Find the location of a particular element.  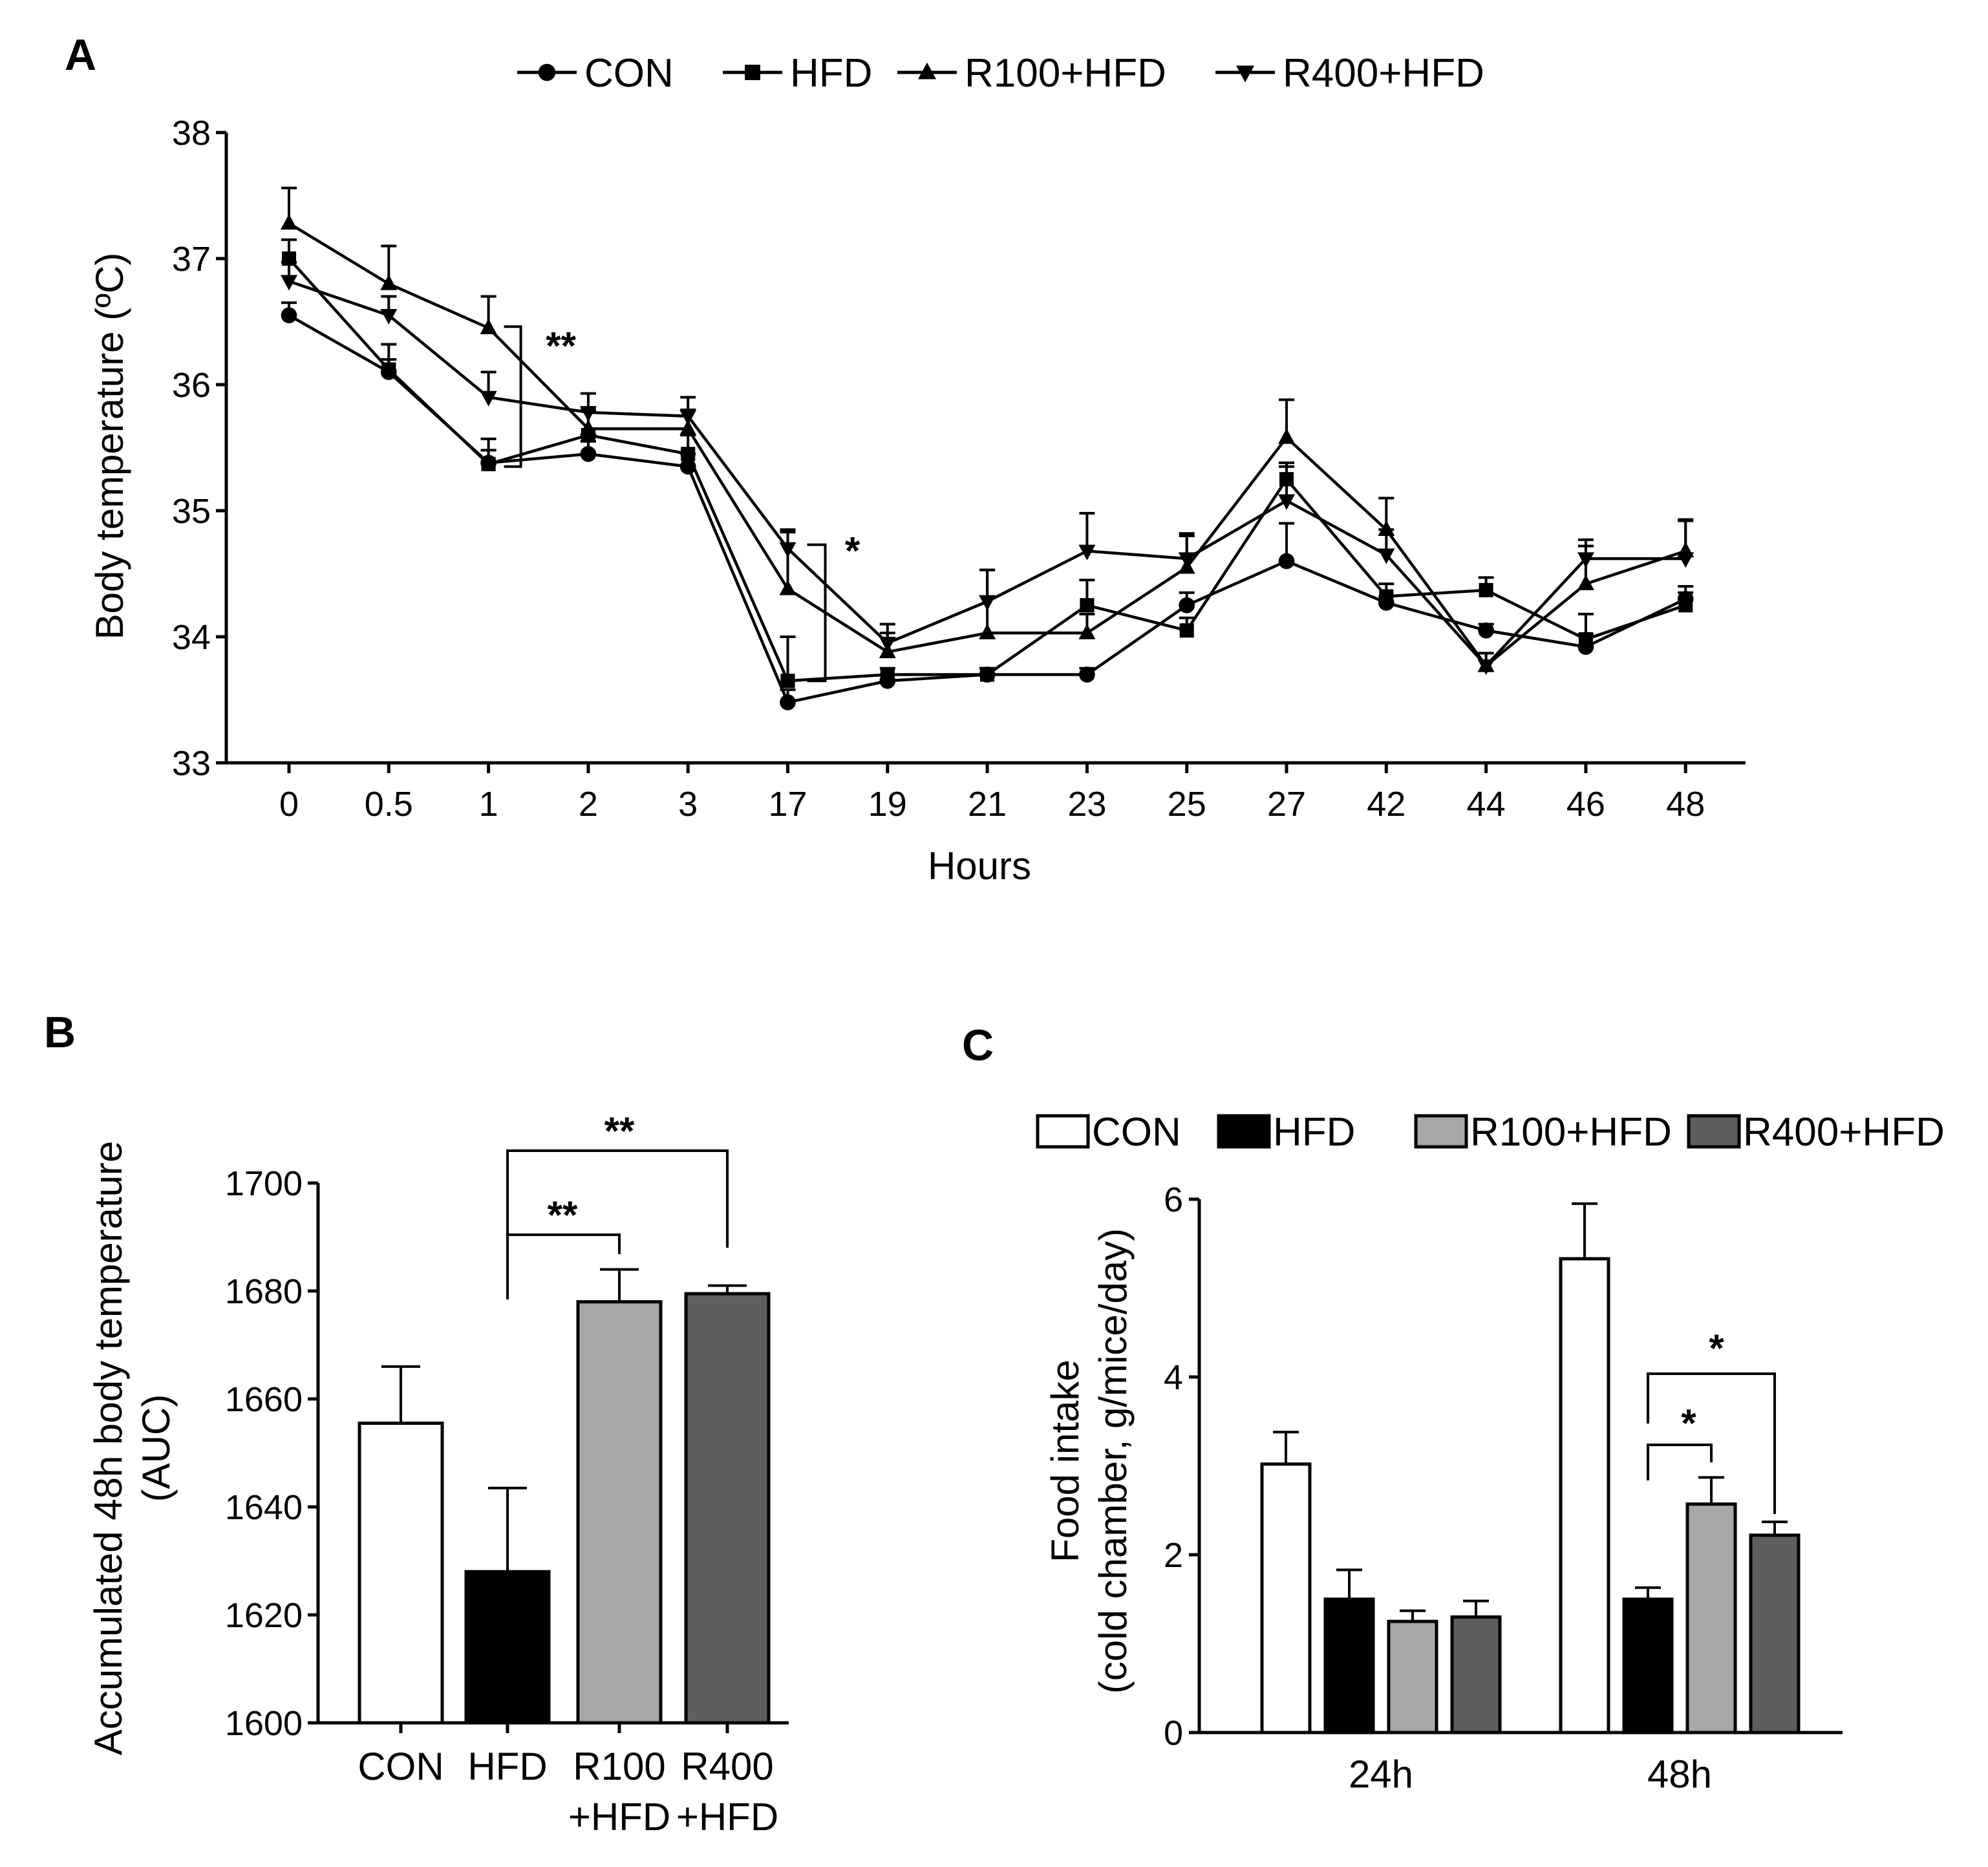

panel-b-bar-group-hfd is located at coordinates (507, 1605).